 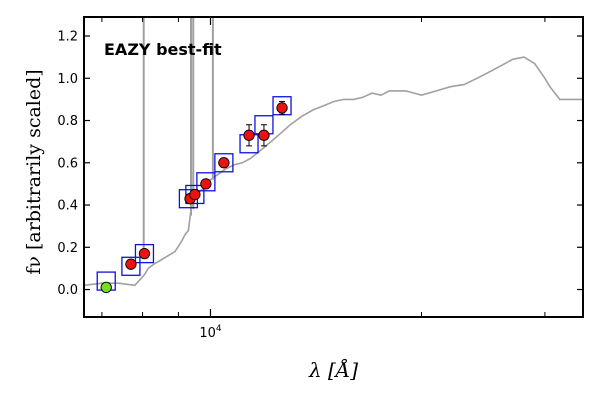 What do you see at coordinates (34, 171) in the screenshot?
I see `y-axis-title: fν [arbitrarily scaled]` at bounding box center [34, 171].